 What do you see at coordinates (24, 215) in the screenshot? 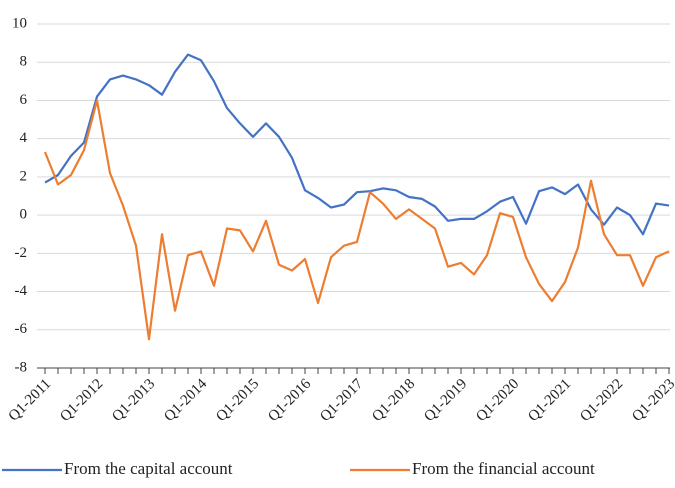
I see `y-tick-label: 0` at bounding box center [24, 215].